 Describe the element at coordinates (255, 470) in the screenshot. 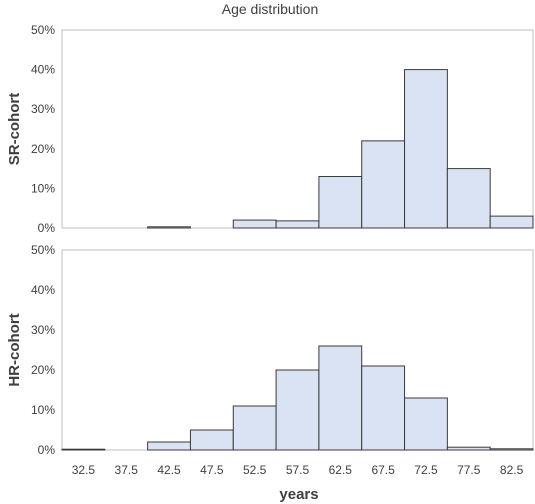

I see `x-tick-label: 52.5` at that location.